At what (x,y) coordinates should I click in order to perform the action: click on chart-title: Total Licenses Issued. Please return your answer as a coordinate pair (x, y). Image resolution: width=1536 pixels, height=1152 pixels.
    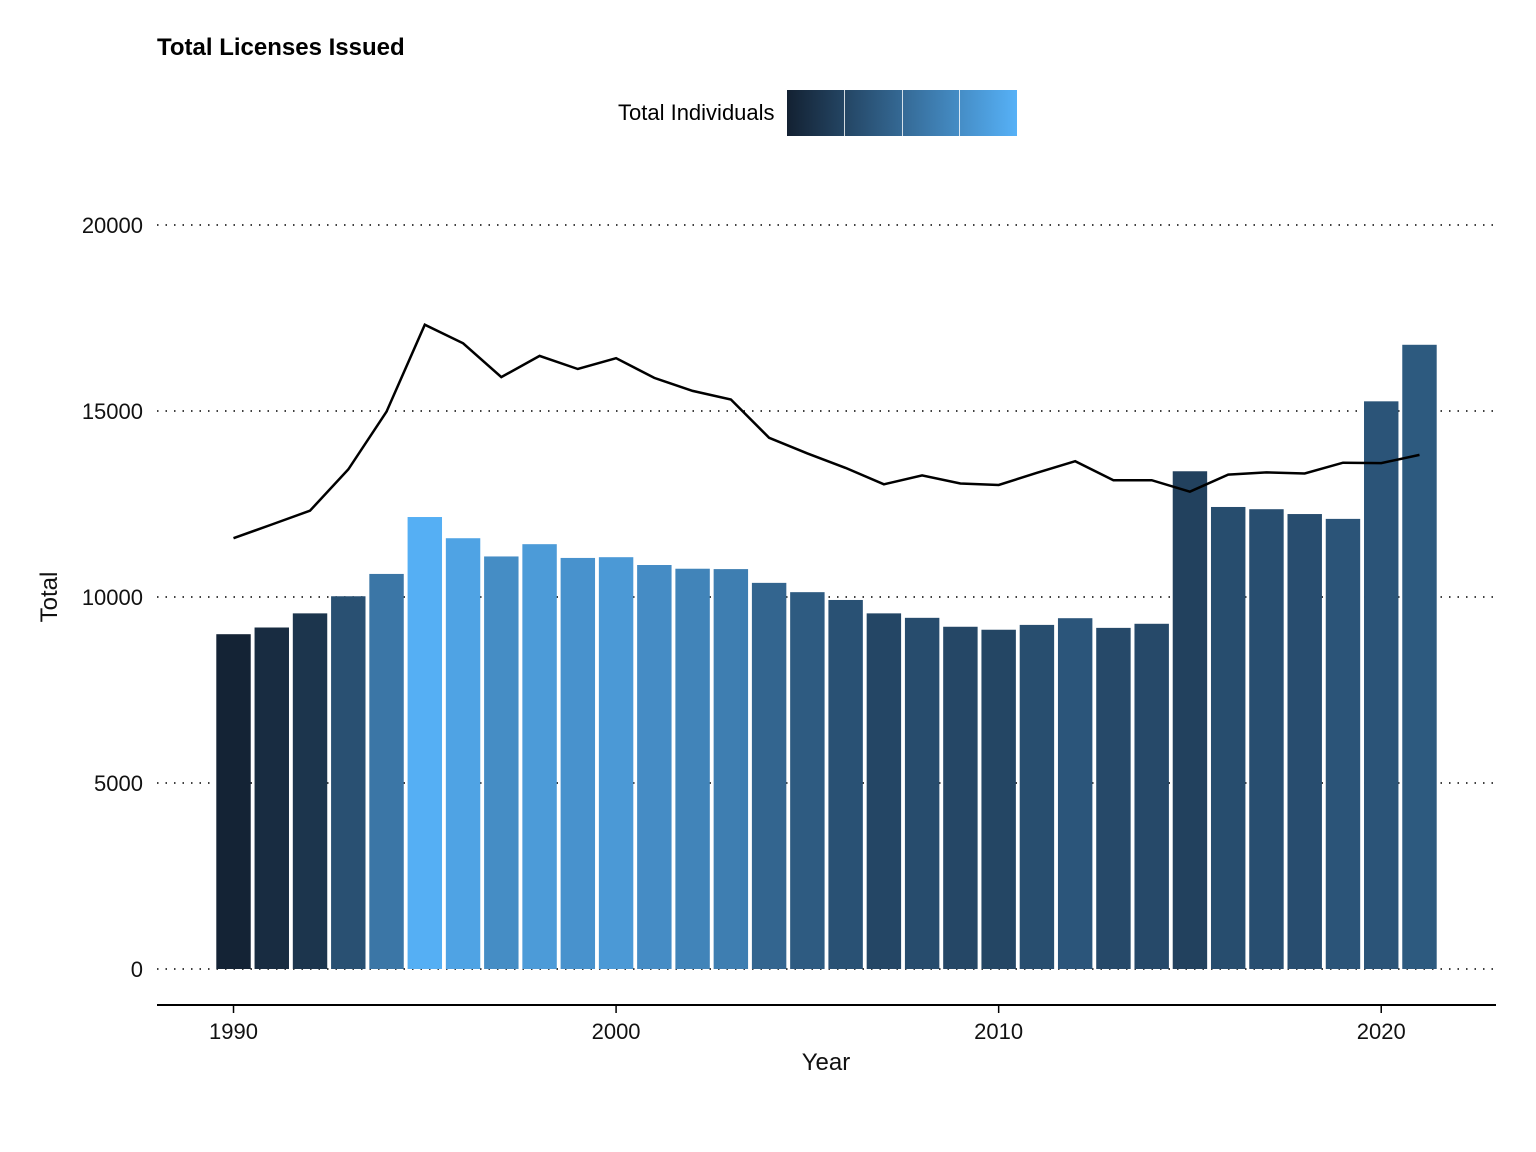
    Looking at the image, I should click on (281, 47).